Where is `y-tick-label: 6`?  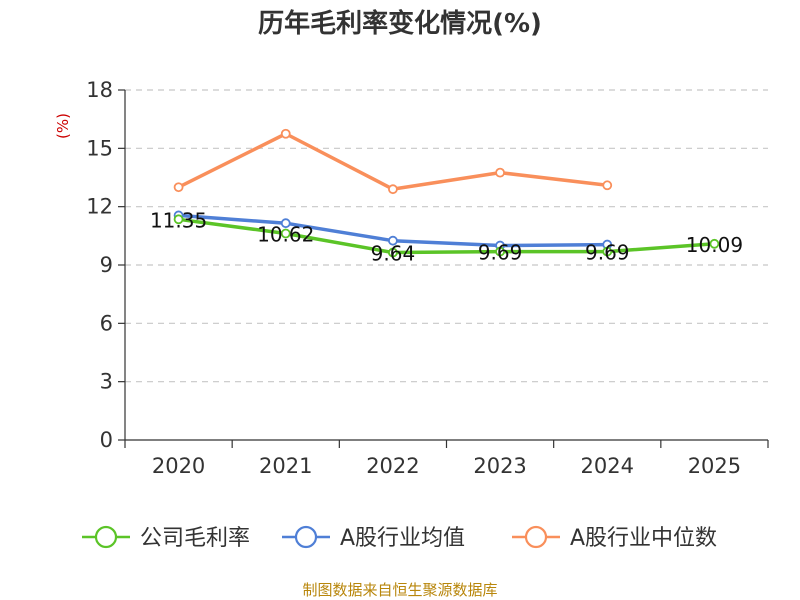
y-tick-label: 6 is located at coordinates (106, 323).